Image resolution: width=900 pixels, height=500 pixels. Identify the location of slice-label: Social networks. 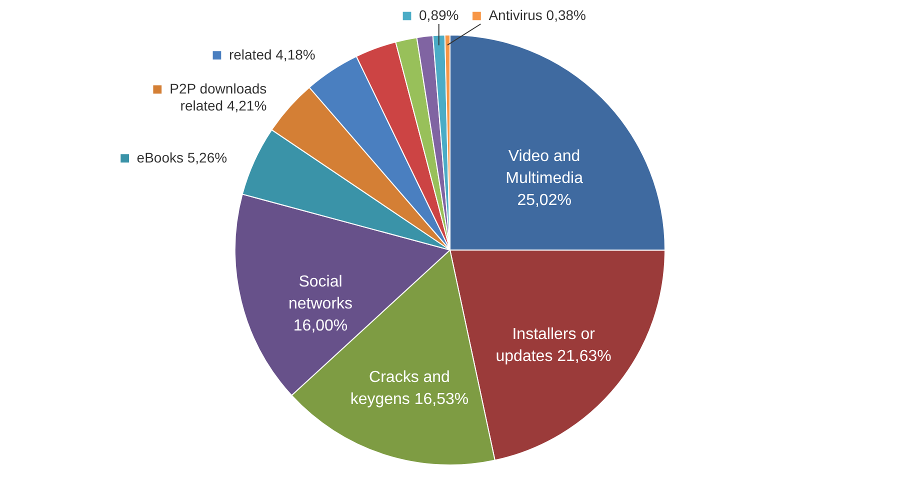
(320, 293).